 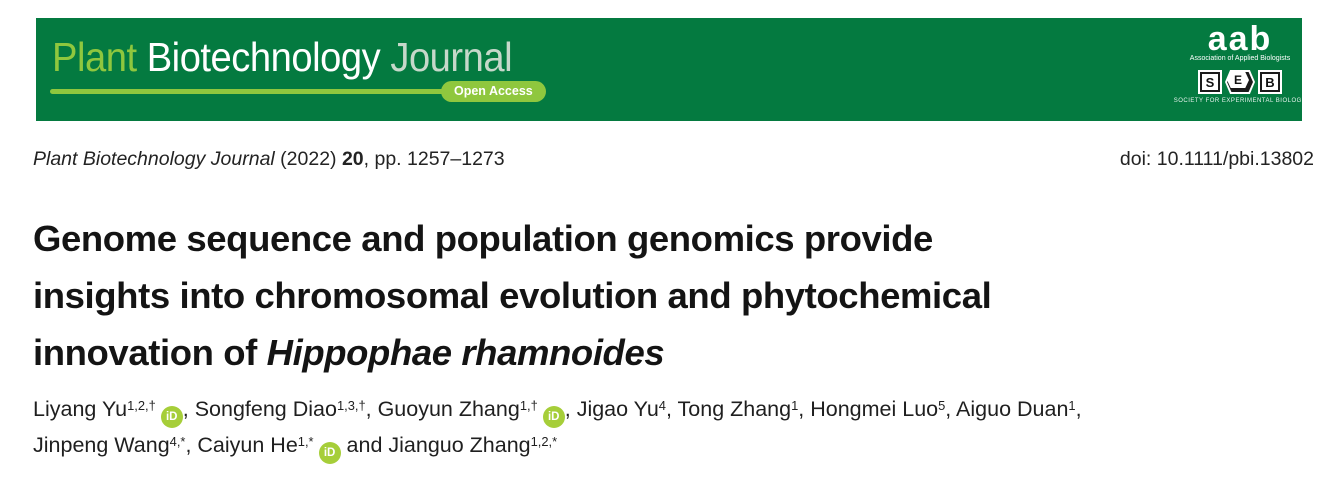 I want to click on citation-volume: 20, so click(x=352, y=159).